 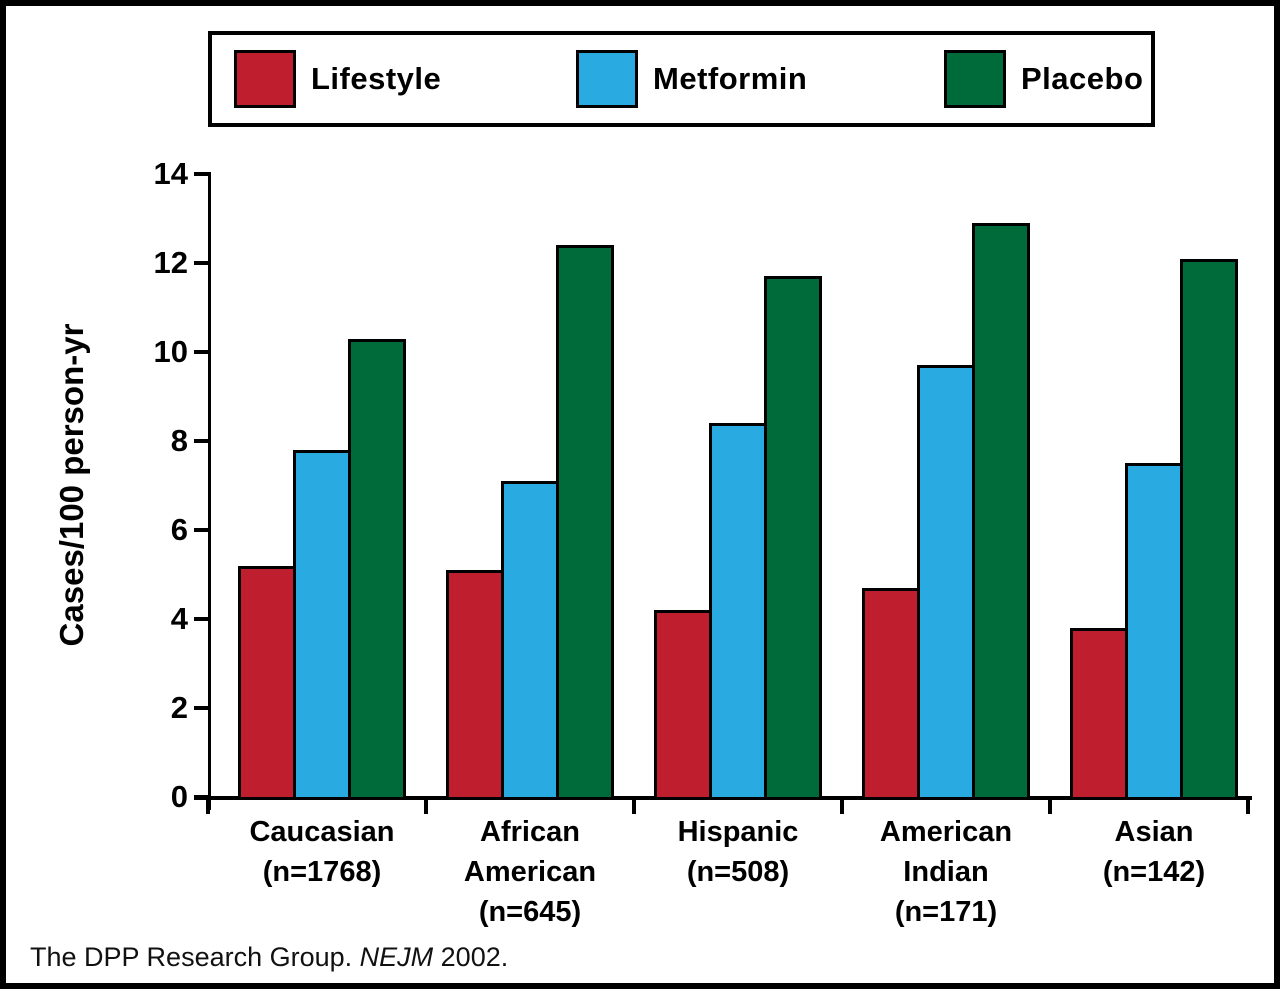 What do you see at coordinates (322, 625) in the screenshot?
I see `bar-metformin-caucasian` at bounding box center [322, 625].